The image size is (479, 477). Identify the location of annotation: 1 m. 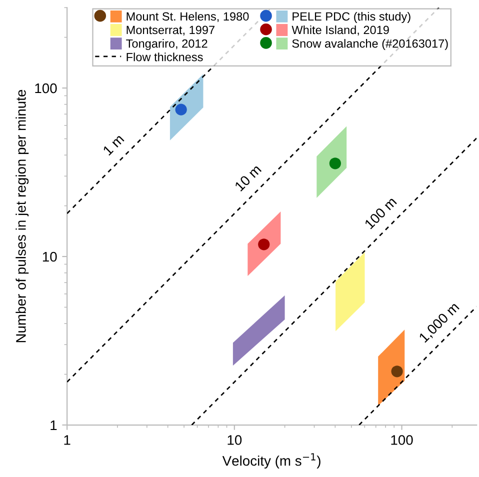
(113, 145).